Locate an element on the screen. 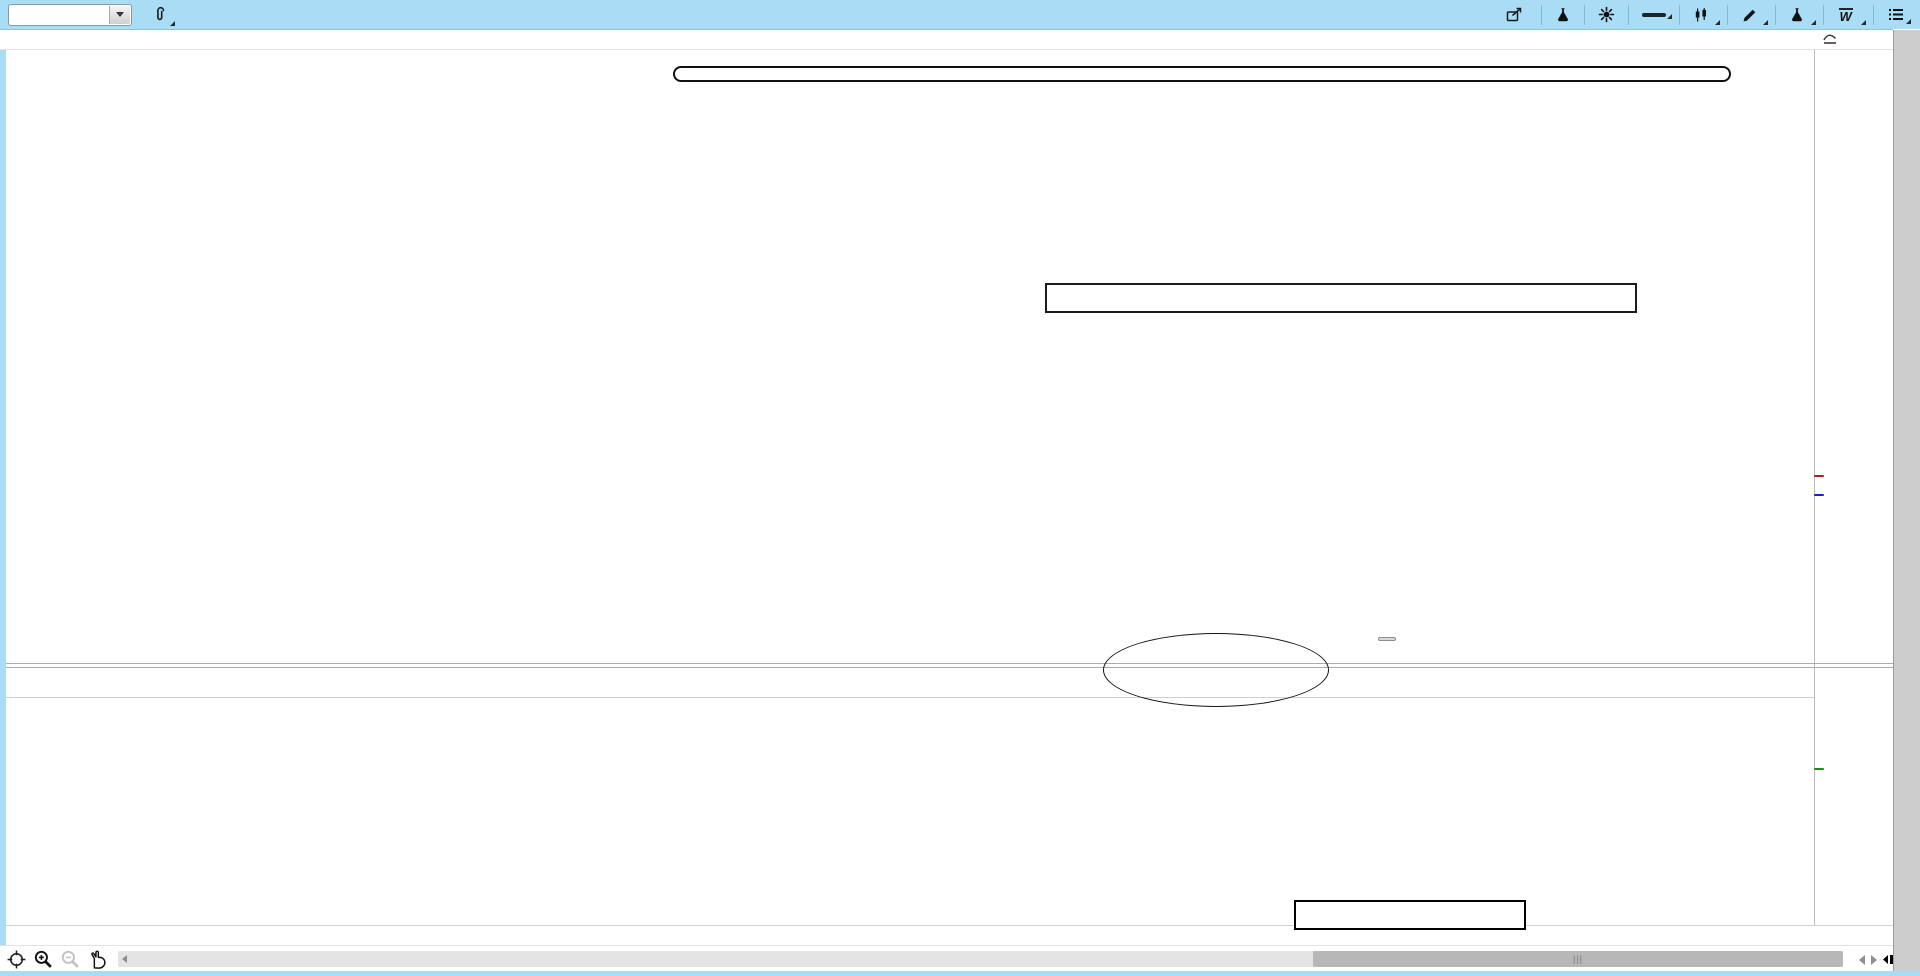 The image size is (1920, 976). time-axis is located at coordinates (946, 935).